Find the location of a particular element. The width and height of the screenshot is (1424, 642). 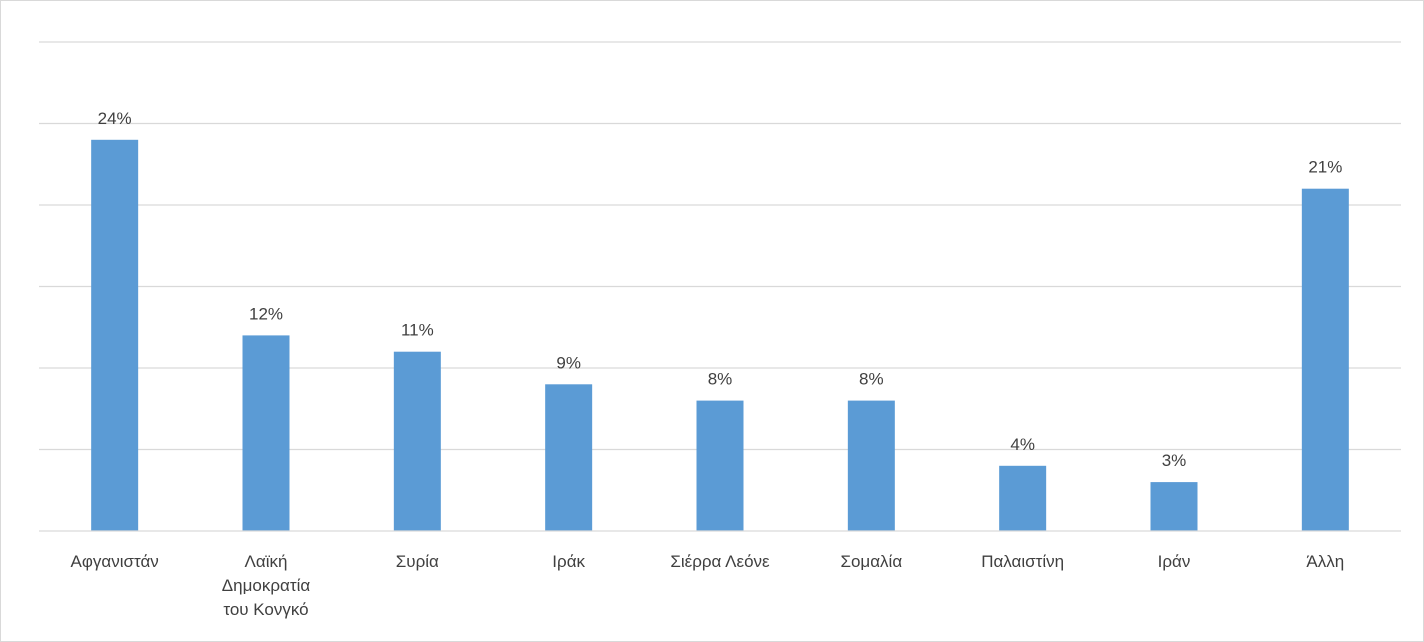

data-label: 21% is located at coordinates (1325, 167).